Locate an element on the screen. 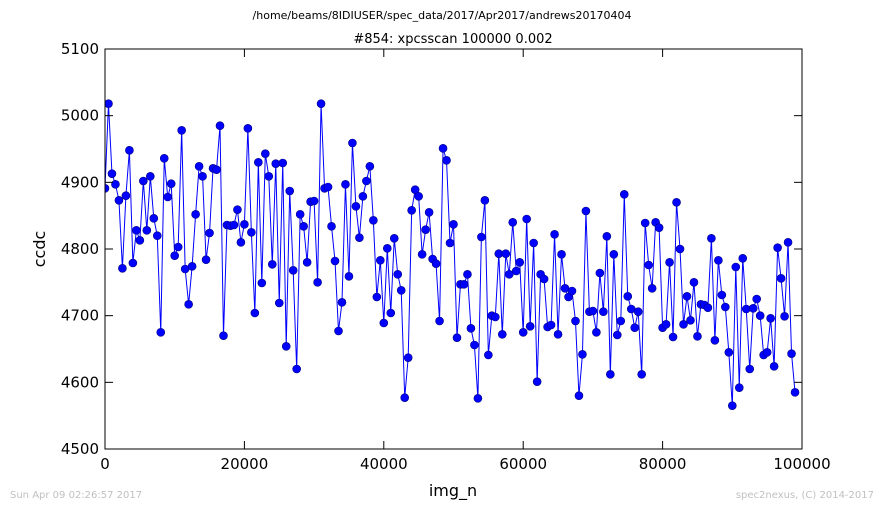 This screenshot has width=884, height=509. chart-title: #854: xpcsscan 100000 0.002 is located at coordinates (452, 39).